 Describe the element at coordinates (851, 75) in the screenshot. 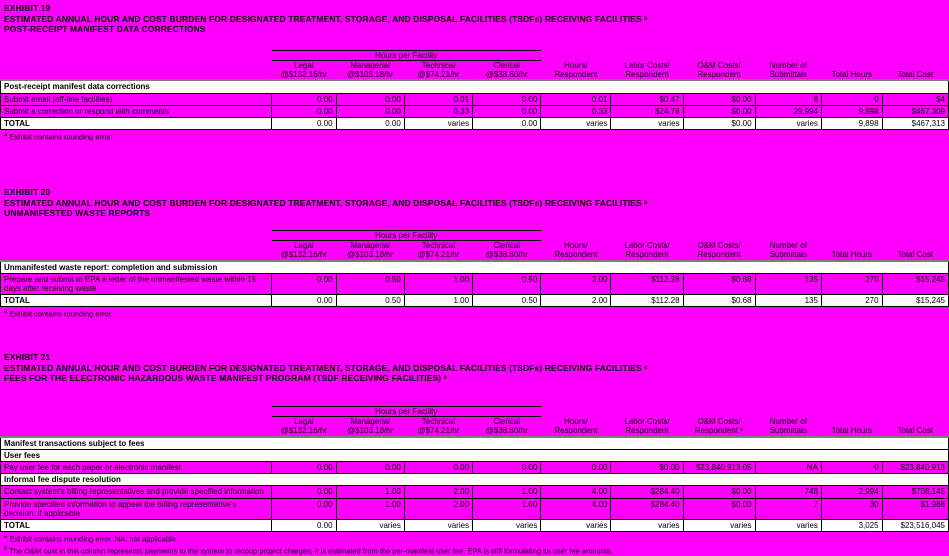

I see `column-header: Total Hours` at that location.